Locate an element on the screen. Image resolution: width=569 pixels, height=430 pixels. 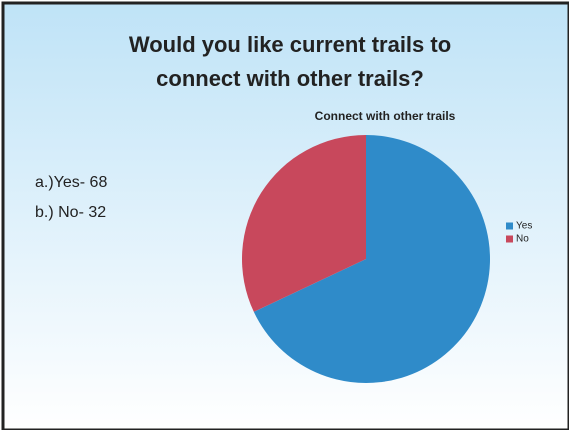
pie-slice is located at coordinates (303, 223).